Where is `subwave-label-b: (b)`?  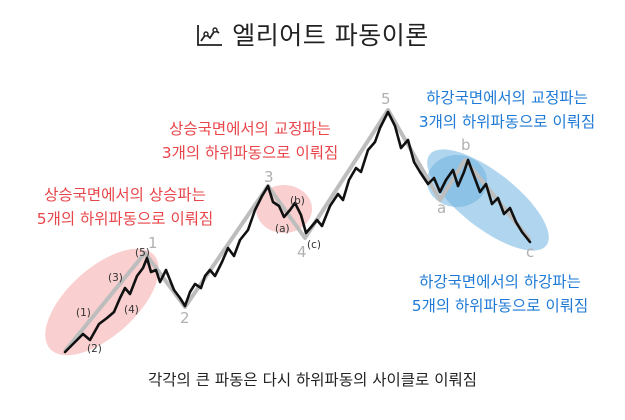 subwave-label-b: (b) is located at coordinates (297, 201).